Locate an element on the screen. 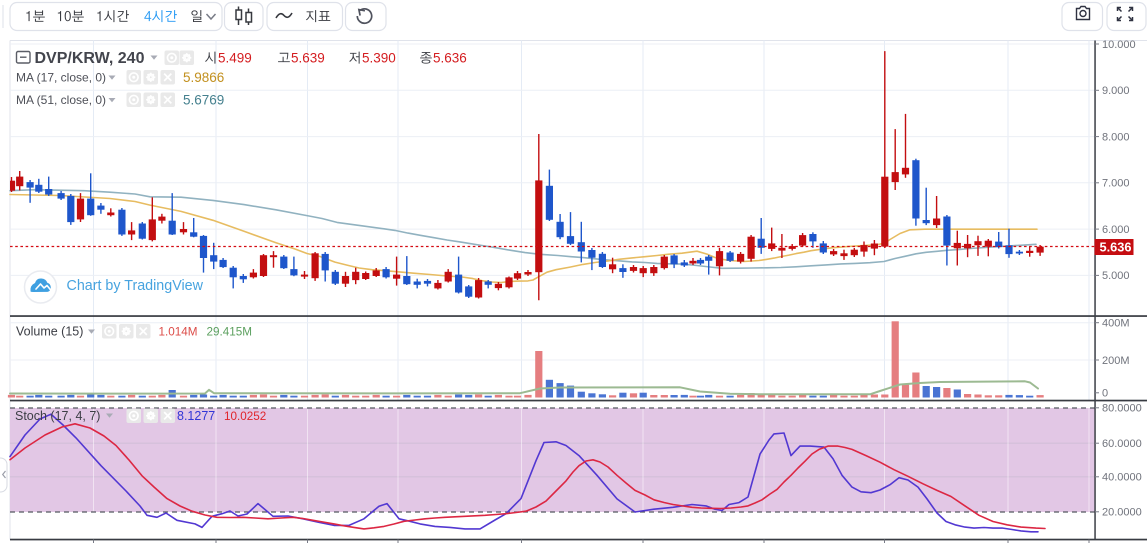 This screenshot has height=543, width=1147. svg-text: 10.000 is located at coordinates (1119, 45).